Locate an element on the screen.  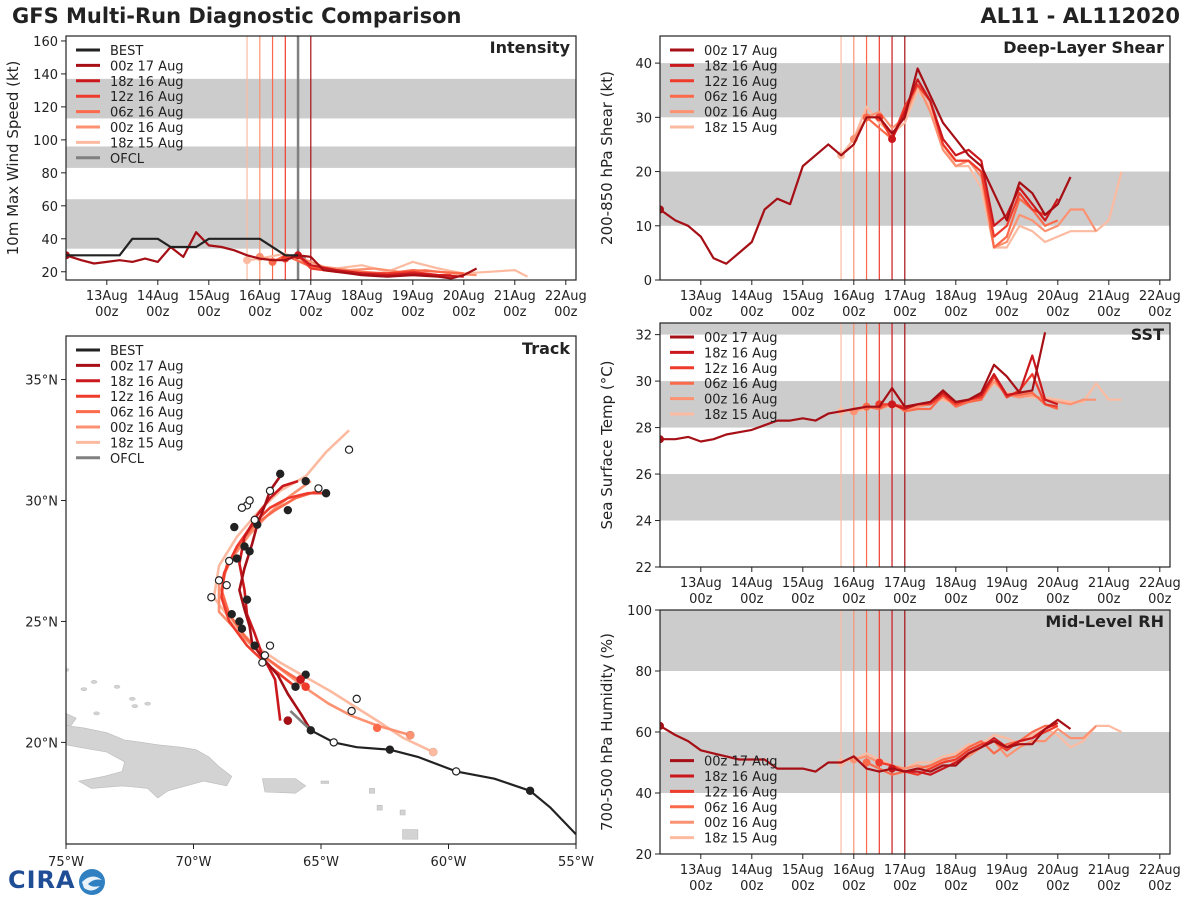
intensity-ytick-label: 160 is located at coordinates (45, 42).